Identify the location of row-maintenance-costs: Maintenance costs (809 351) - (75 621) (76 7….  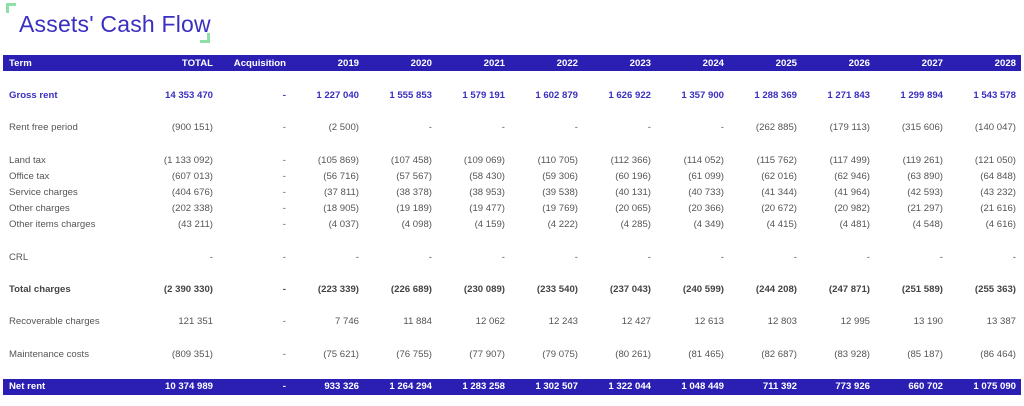
(512, 354).